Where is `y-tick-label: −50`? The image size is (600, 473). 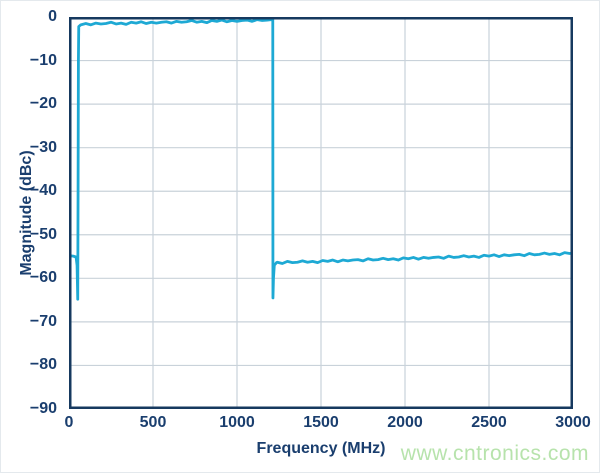
y-tick-label: −50 is located at coordinates (43, 234).